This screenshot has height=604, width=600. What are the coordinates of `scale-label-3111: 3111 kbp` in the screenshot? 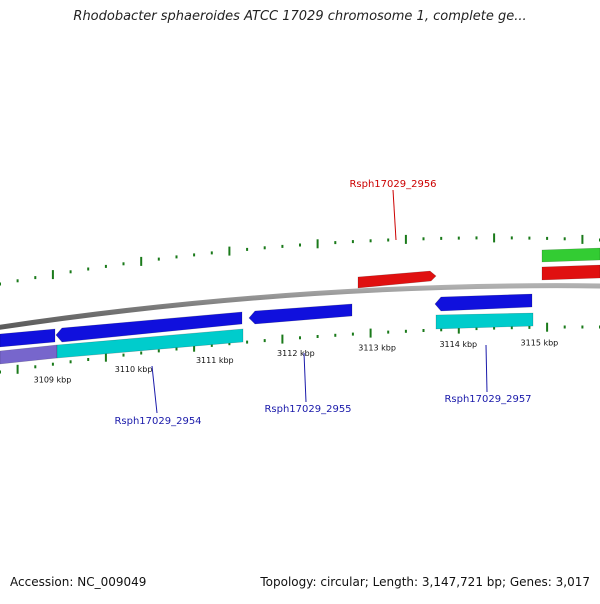 It's located at (215, 360).